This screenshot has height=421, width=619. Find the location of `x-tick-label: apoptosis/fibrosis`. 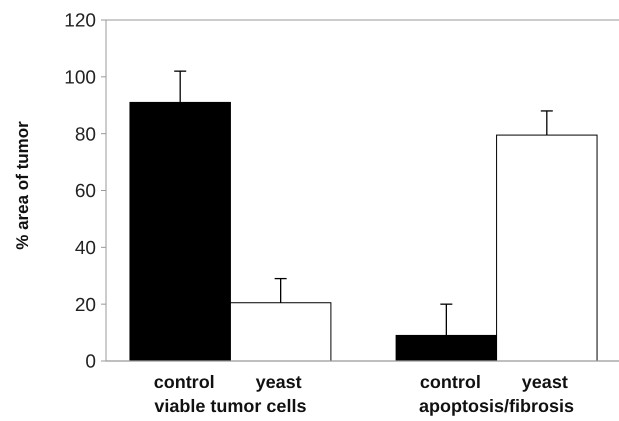

x-tick-label: apoptosis/fibrosis is located at coordinates (496, 406).